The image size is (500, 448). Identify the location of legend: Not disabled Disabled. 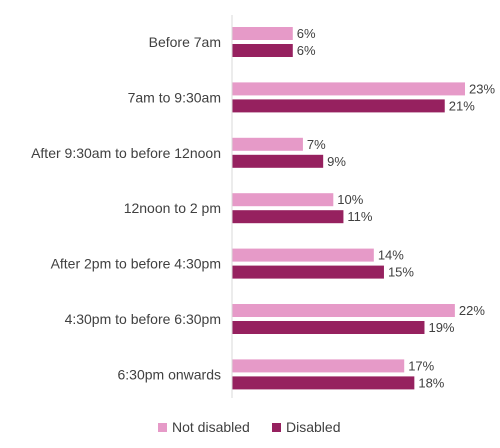
(249, 427).